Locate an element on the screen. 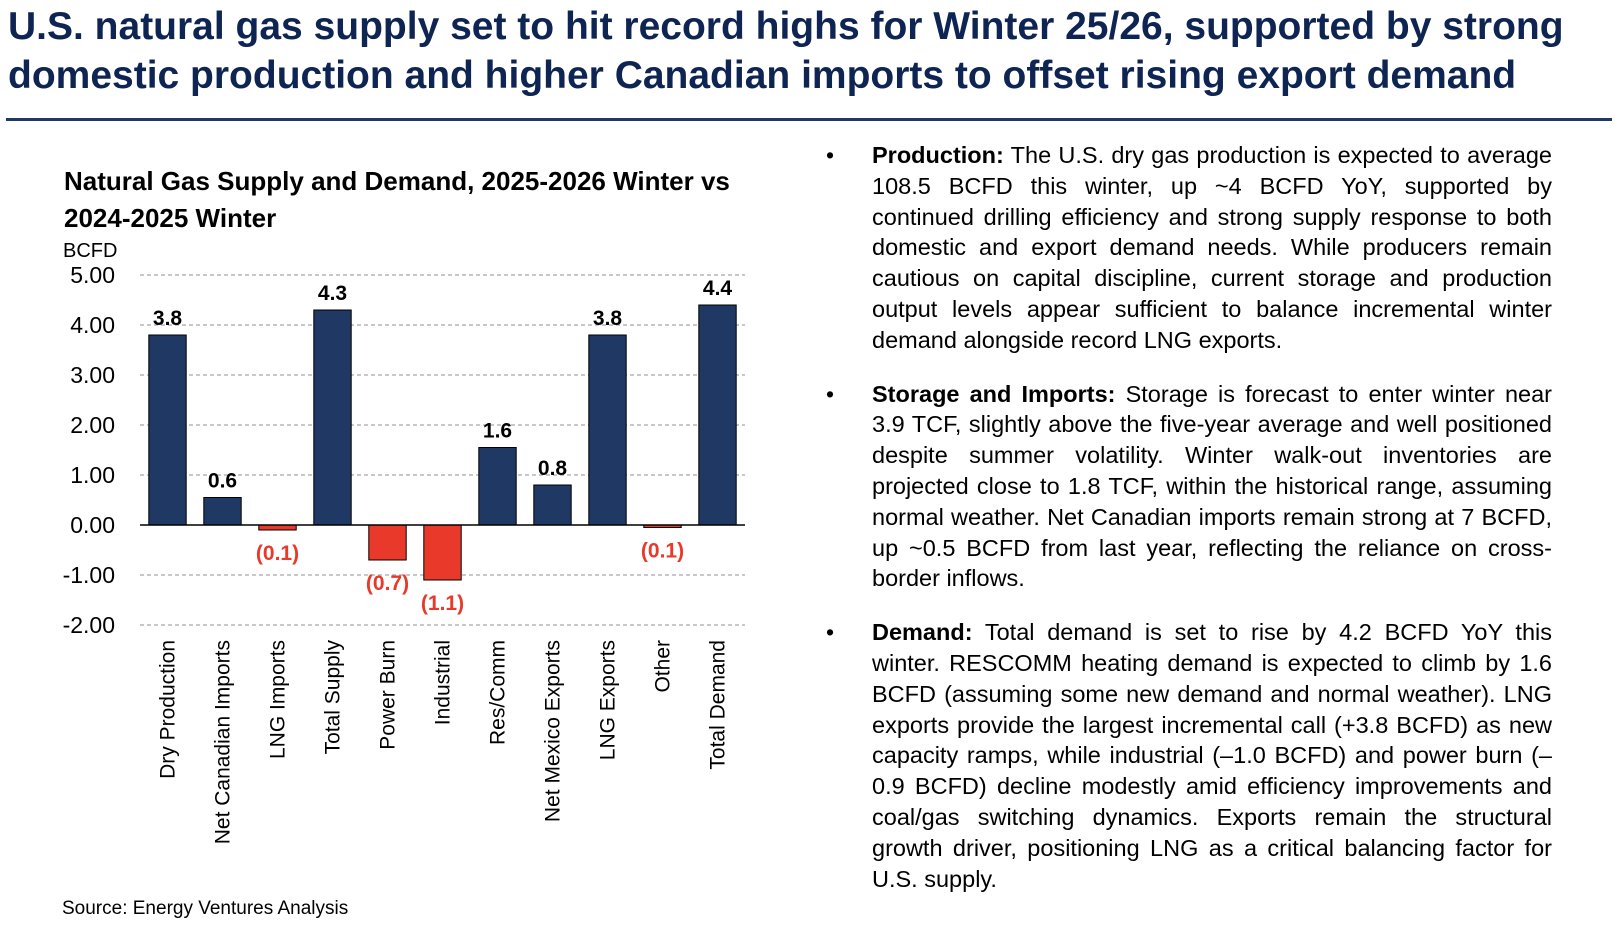  bar-dry-production is located at coordinates (167, 430).